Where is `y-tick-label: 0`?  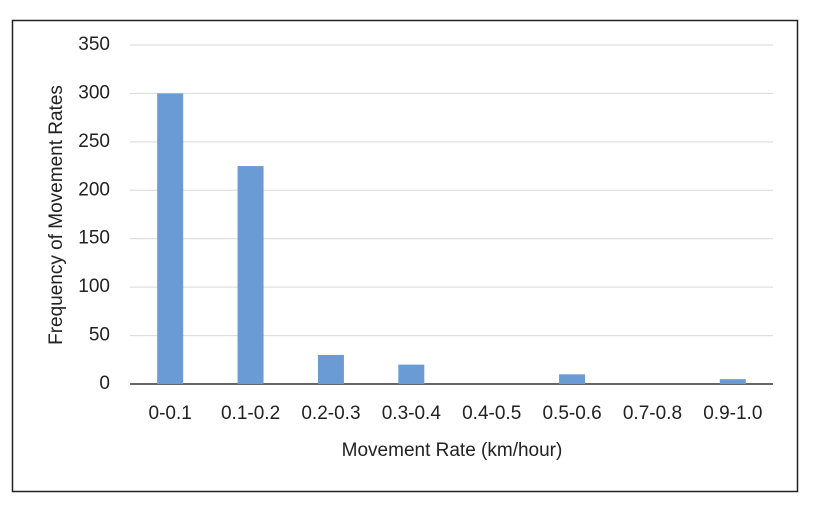
y-tick-label: 0 is located at coordinates (104, 383).